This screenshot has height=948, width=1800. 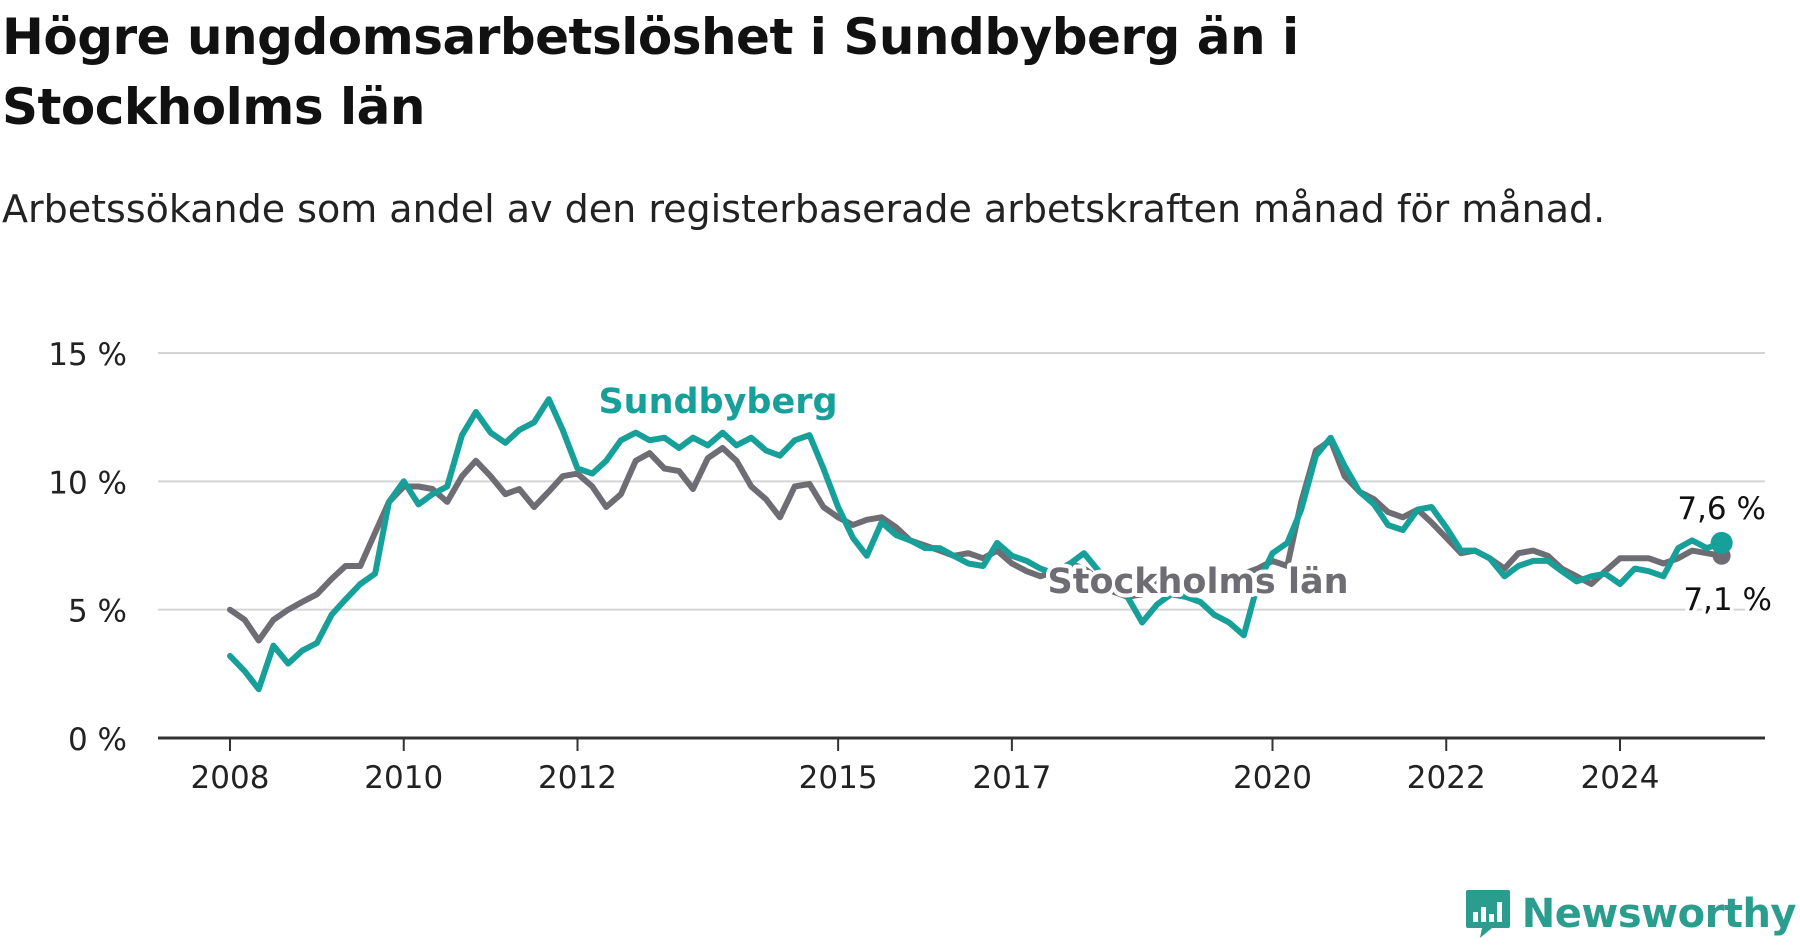 What do you see at coordinates (577, 778) in the screenshot?
I see `x-tick-label: 2012` at bounding box center [577, 778].